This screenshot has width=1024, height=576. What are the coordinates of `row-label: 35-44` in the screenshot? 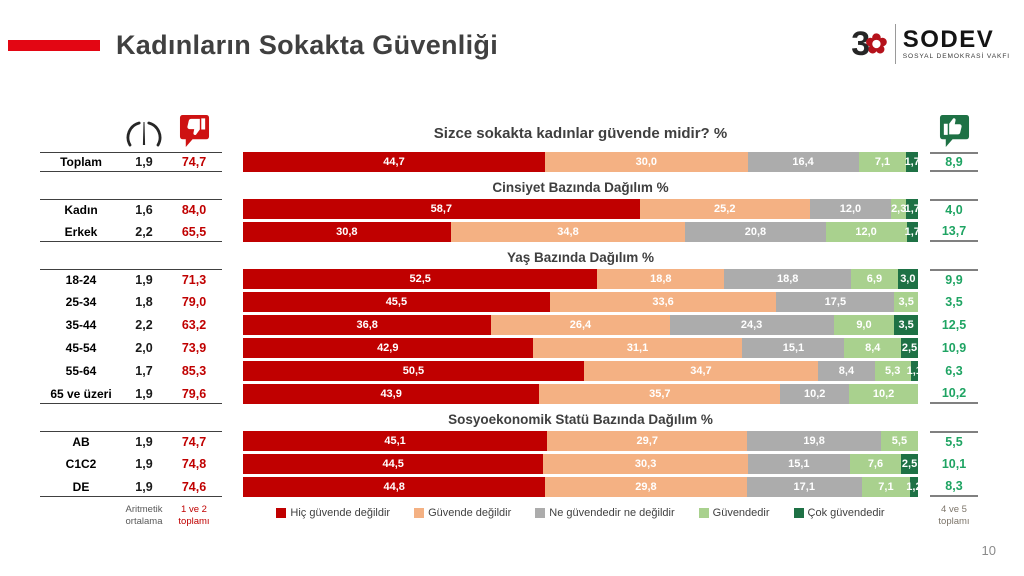 It's located at (81, 325).